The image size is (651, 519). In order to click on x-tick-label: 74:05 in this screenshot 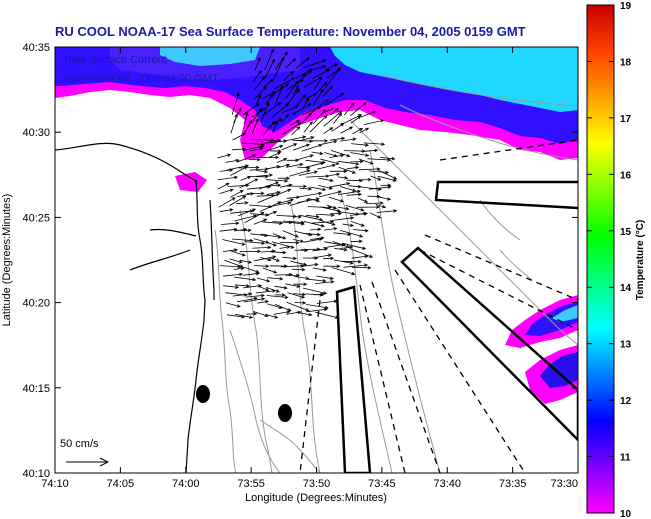, I will do `click(121, 484)`.